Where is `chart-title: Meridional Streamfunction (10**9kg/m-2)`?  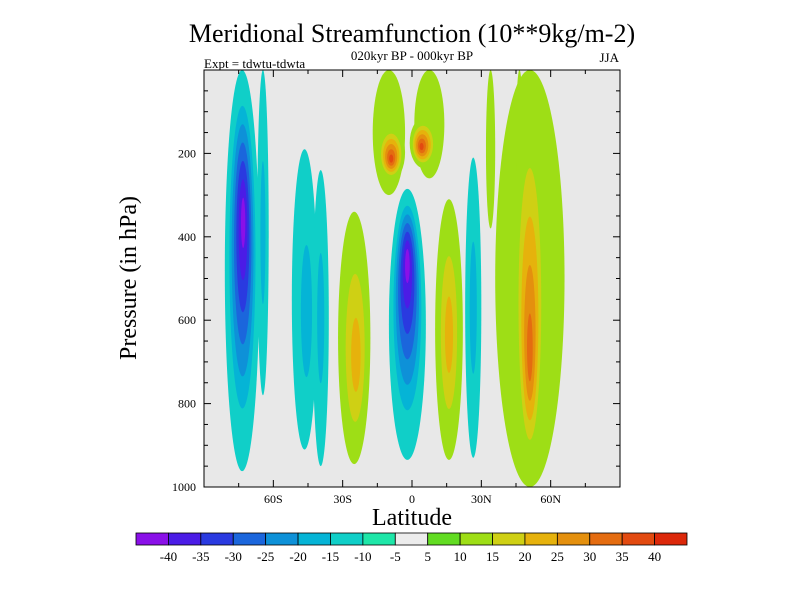 chart-title: Meridional Streamfunction (10**9kg/m-2) is located at coordinates (412, 33).